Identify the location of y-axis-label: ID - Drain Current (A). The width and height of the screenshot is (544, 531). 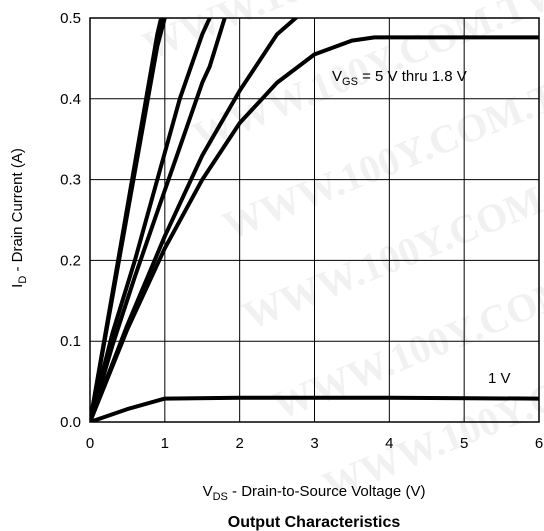
(19, 218).